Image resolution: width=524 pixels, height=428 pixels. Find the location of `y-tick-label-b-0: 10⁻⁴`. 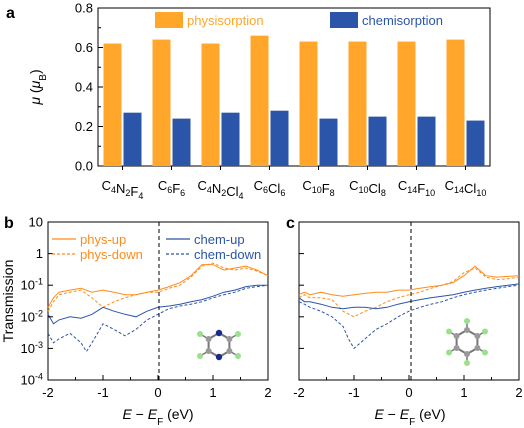

y-tick-label-b-0: 10⁻⁴ is located at coordinates (32, 380).